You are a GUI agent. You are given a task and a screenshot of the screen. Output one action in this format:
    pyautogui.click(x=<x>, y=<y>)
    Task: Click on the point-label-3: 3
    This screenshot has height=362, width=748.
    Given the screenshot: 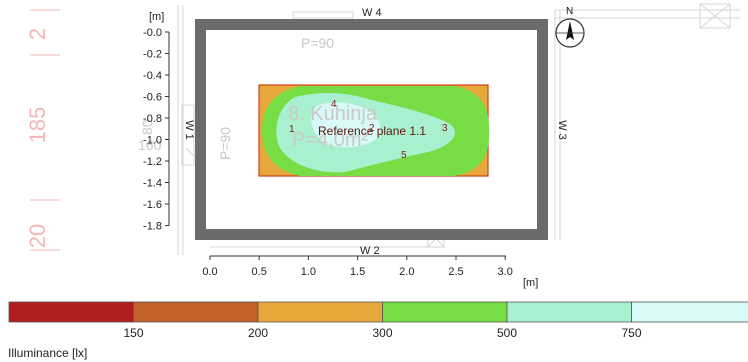 What is the action you would take?
    pyautogui.click(x=445, y=128)
    